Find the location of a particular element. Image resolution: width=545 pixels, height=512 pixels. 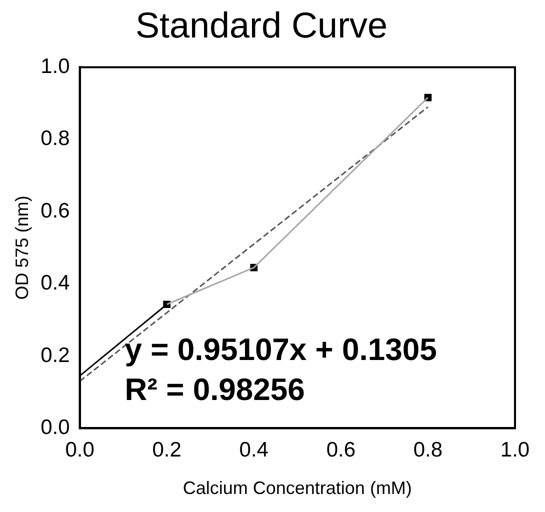

y-tick-label: 0.6 is located at coordinates (55, 210).